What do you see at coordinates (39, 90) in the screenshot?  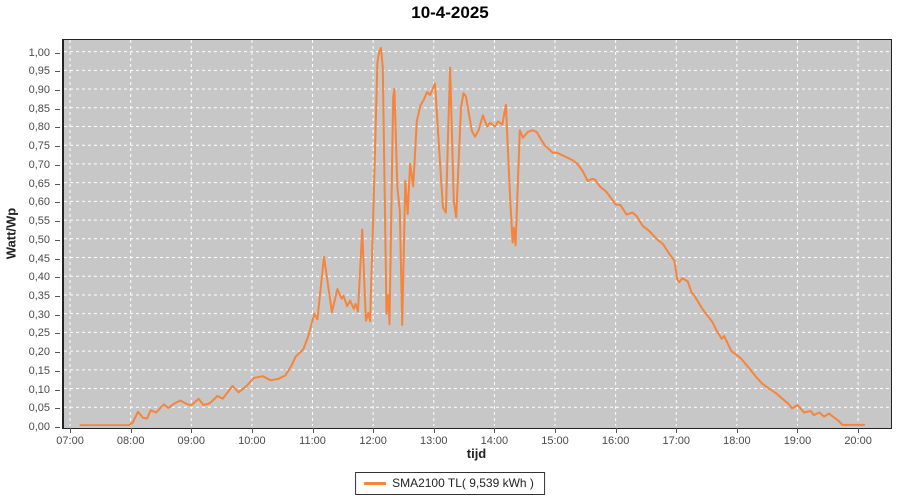 I see `y-tick-label: 0,90` at bounding box center [39, 90].